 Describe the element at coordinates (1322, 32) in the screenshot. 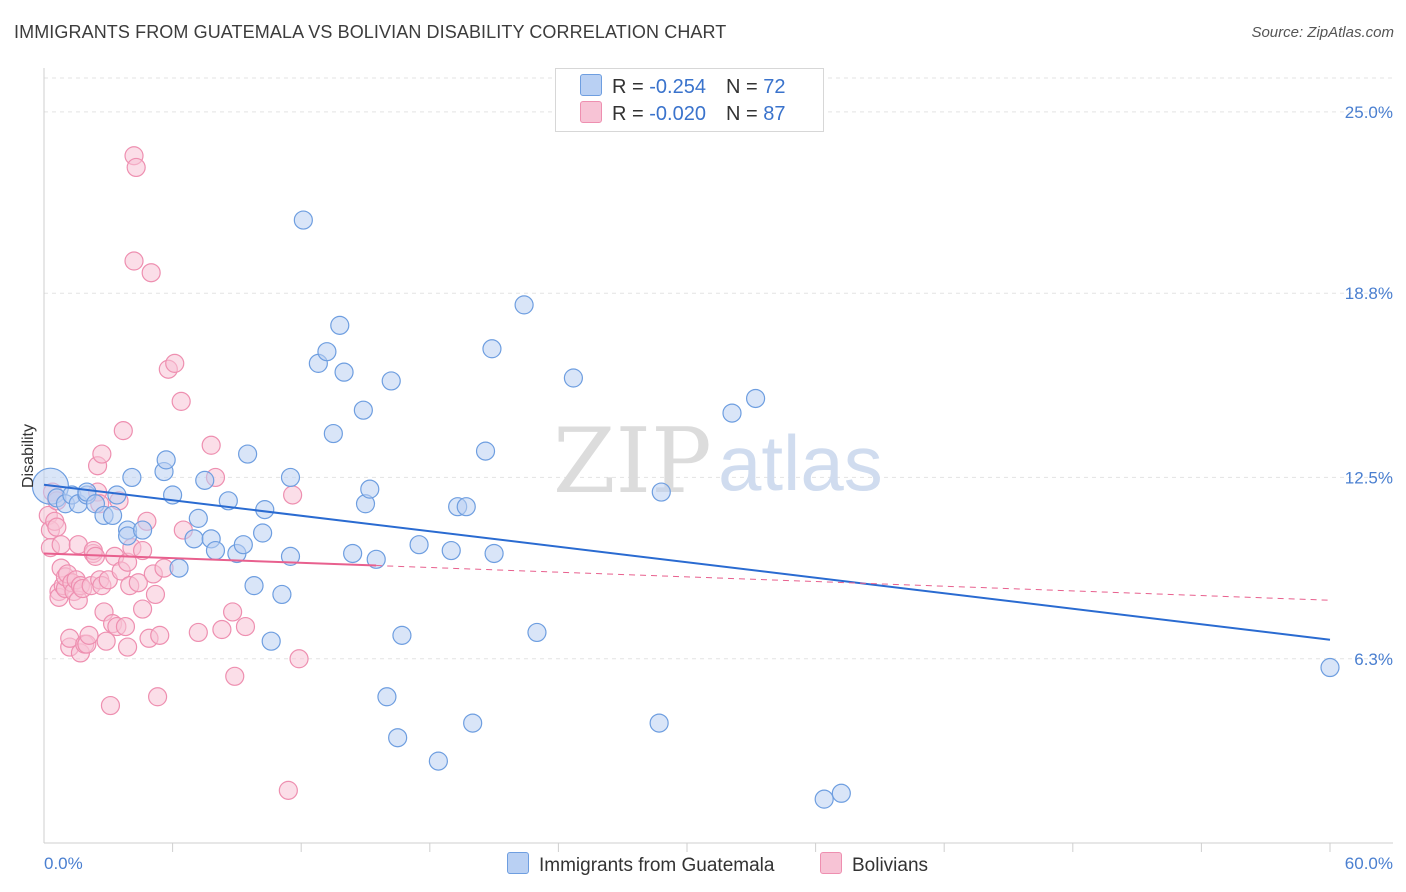

I see `source-credit: Source: ZipAtlas.com` at that location.